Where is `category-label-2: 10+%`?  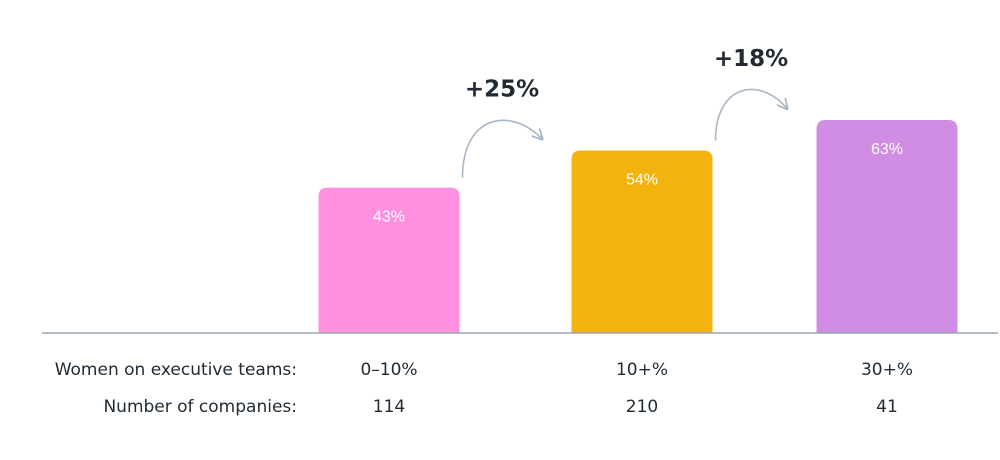 category-label-2: 10+% is located at coordinates (642, 370).